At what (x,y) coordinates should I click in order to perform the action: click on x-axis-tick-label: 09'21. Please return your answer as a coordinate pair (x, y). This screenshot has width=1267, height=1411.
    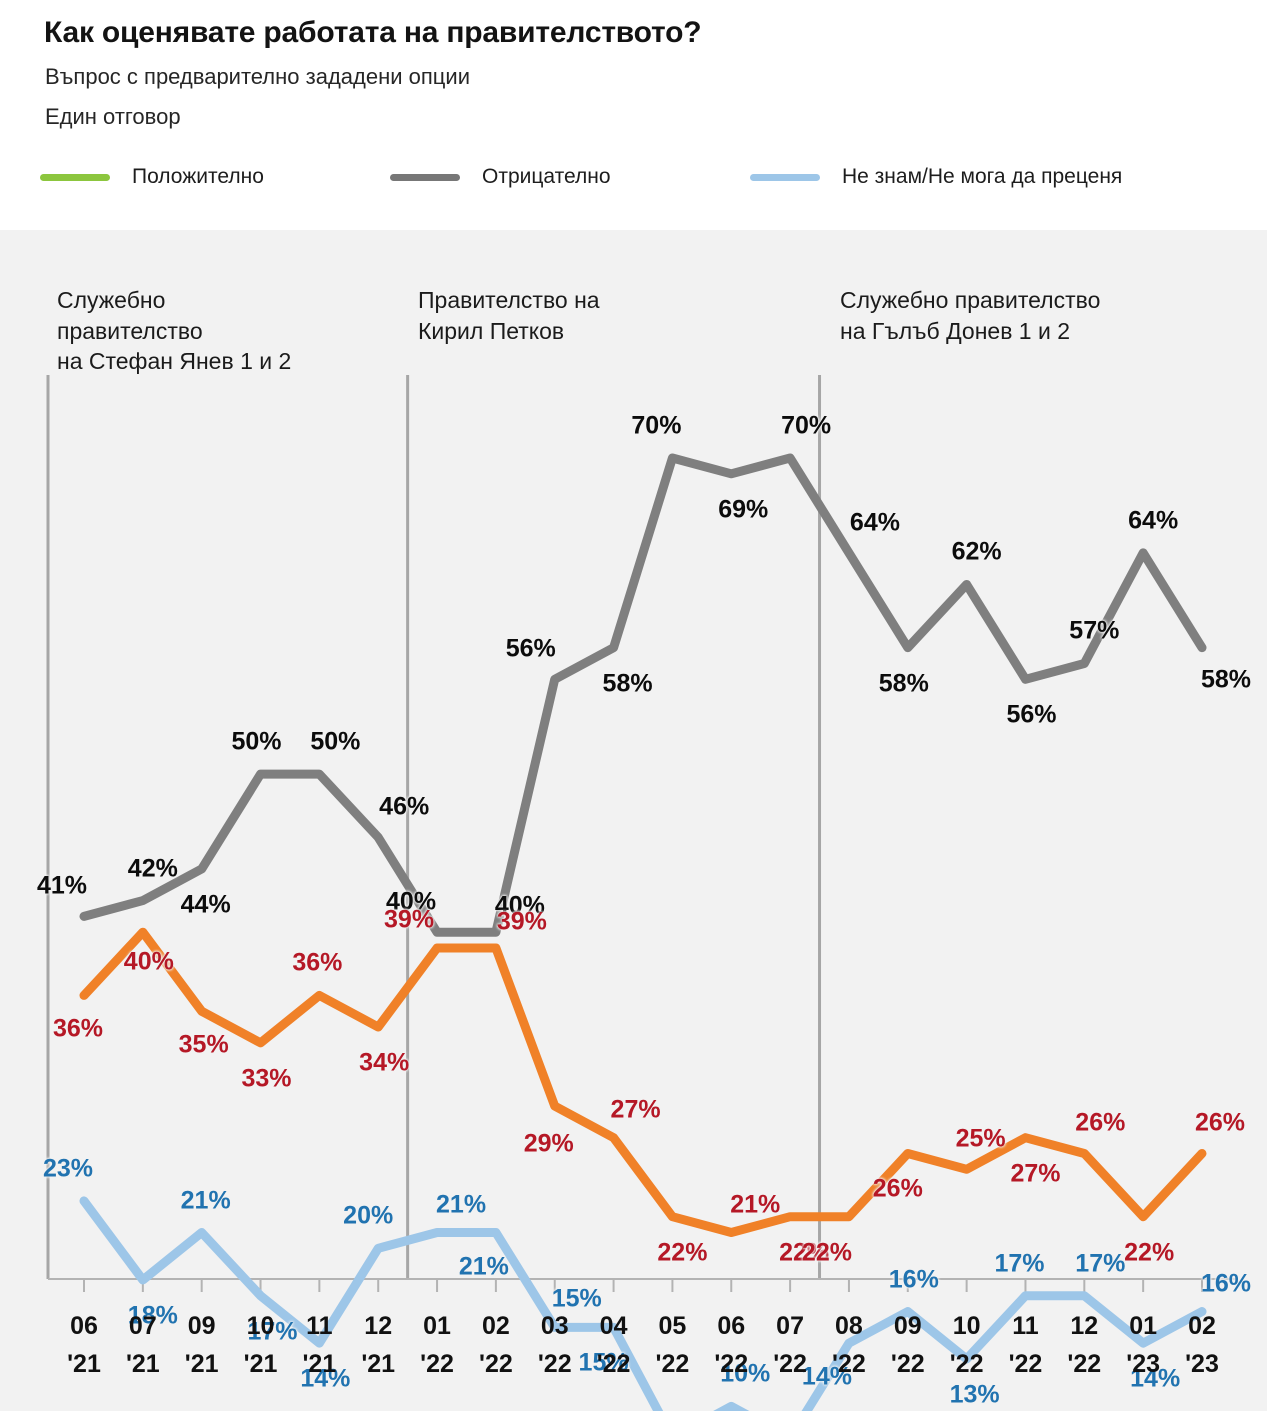
    Looking at the image, I should click on (202, 1345).